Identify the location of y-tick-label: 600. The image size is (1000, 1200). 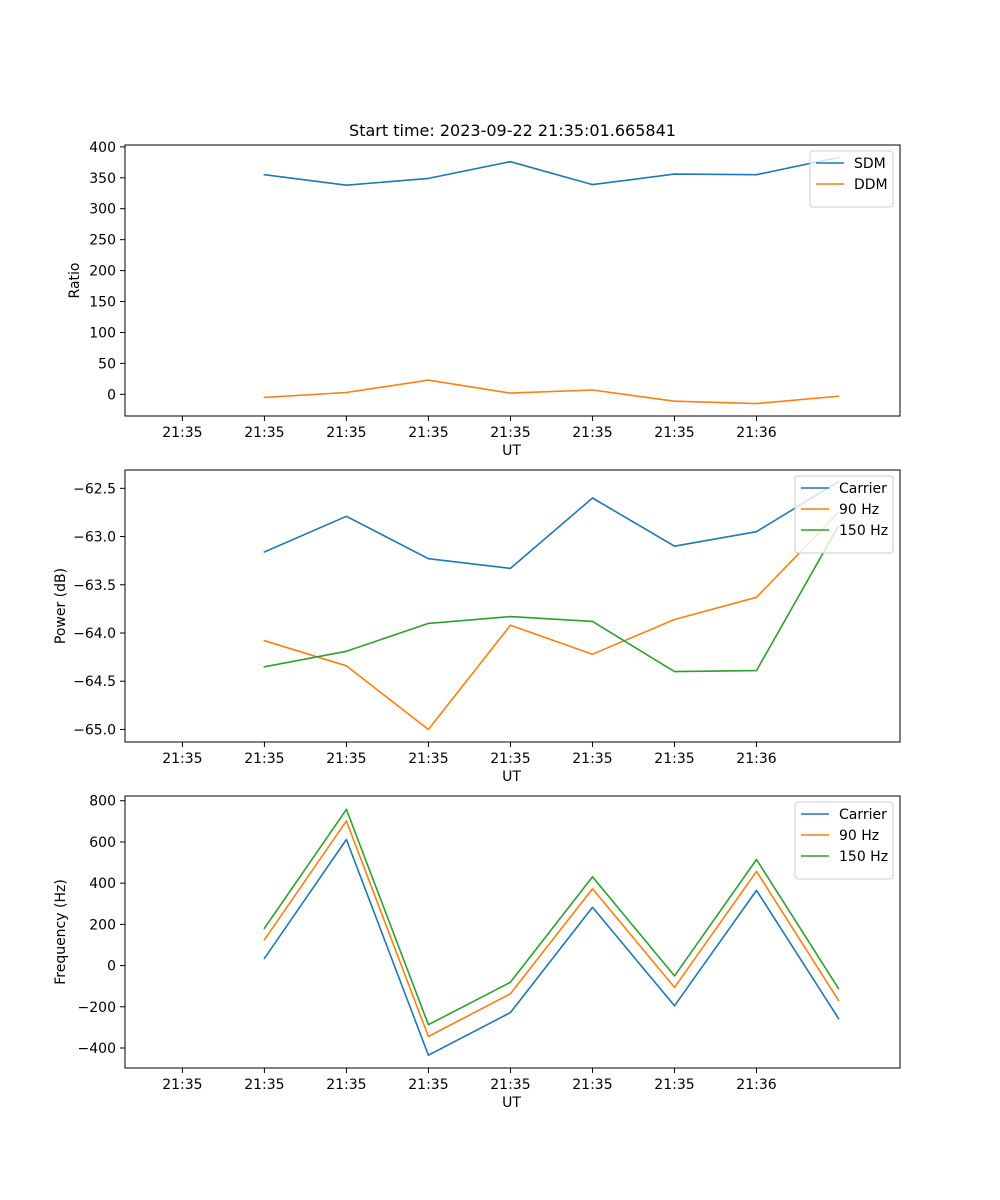
(102, 843).